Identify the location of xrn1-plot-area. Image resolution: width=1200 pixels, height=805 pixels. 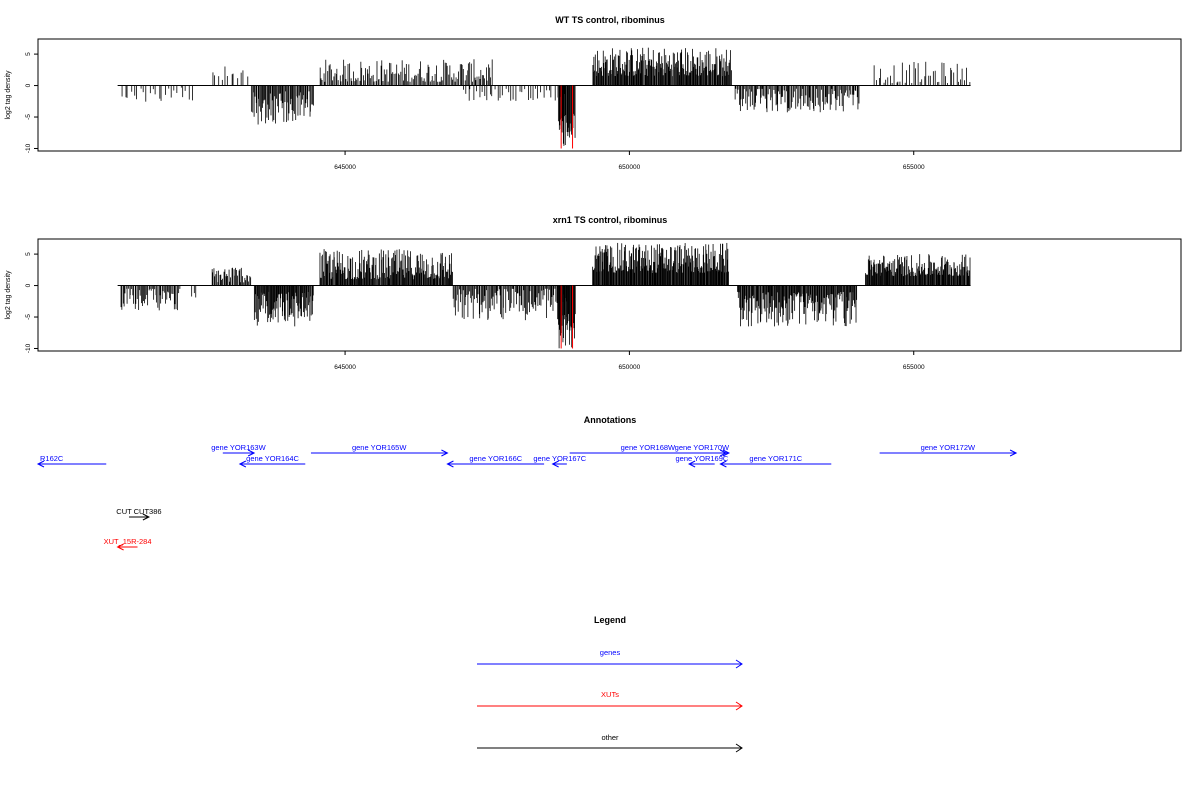
(608, 296).